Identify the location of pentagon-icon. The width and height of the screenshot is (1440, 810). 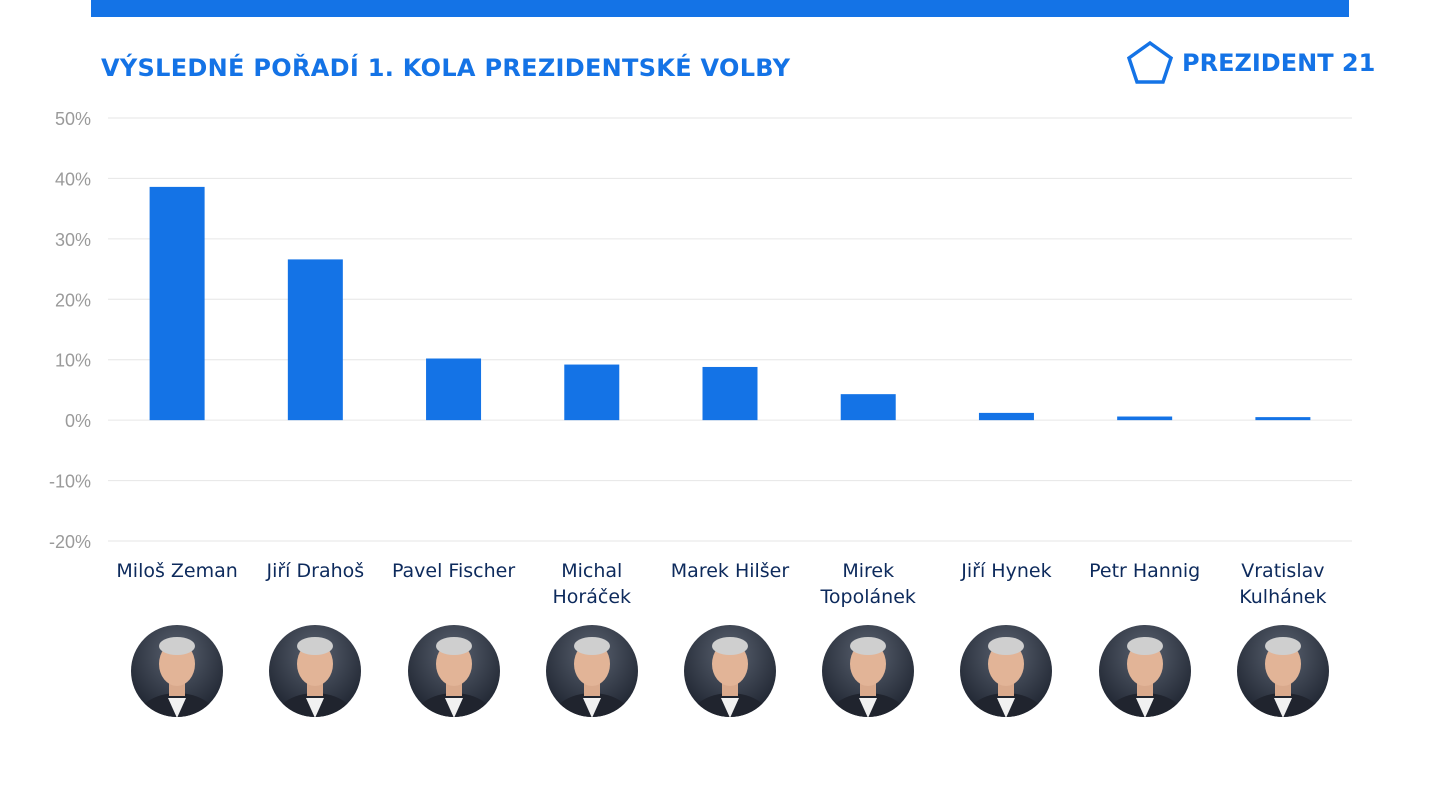
(1150, 62).